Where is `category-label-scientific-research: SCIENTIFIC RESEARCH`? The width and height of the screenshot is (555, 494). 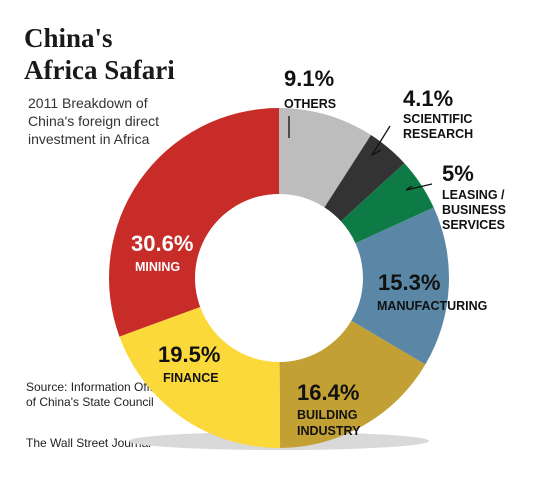 category-label-scientific-research: SCIENTIFIC RESEARCH is located at coordinates (438, 126).